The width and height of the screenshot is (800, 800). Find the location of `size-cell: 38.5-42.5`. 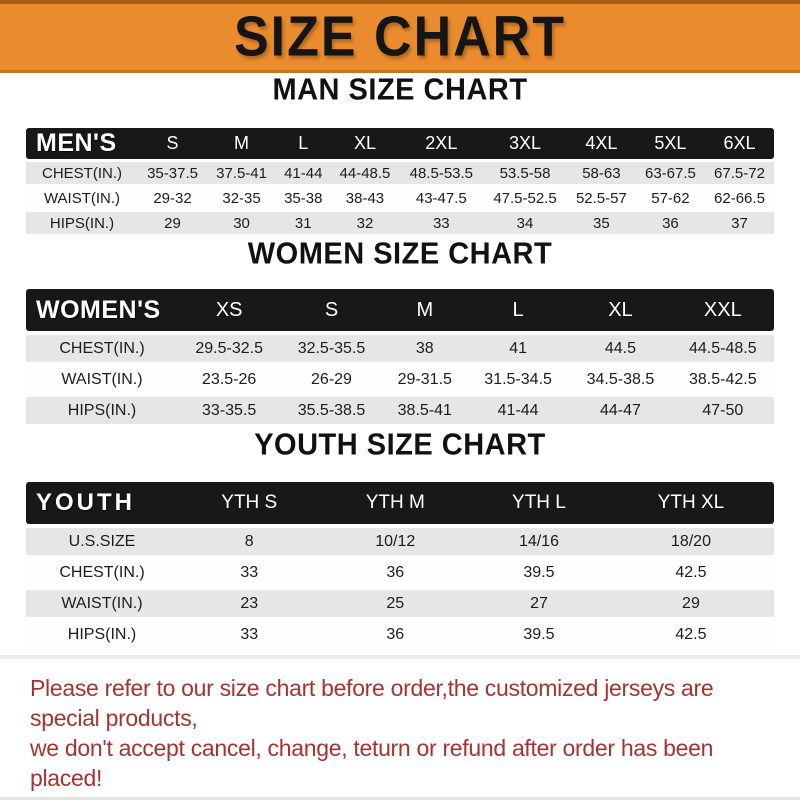

size-cell: 38.5-42.5 is located at coordinates (722, 379).